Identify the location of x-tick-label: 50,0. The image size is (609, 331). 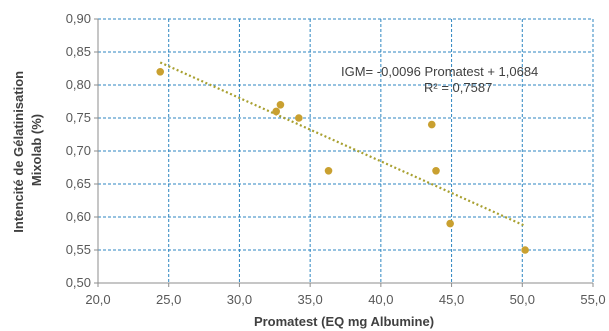
(522, 299).